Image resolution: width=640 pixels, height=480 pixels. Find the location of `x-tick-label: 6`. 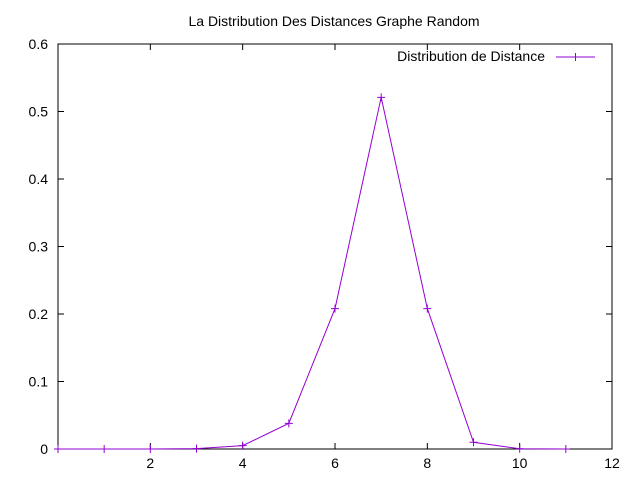

x-tick-label: 6 is located at coordinates (335, 463).